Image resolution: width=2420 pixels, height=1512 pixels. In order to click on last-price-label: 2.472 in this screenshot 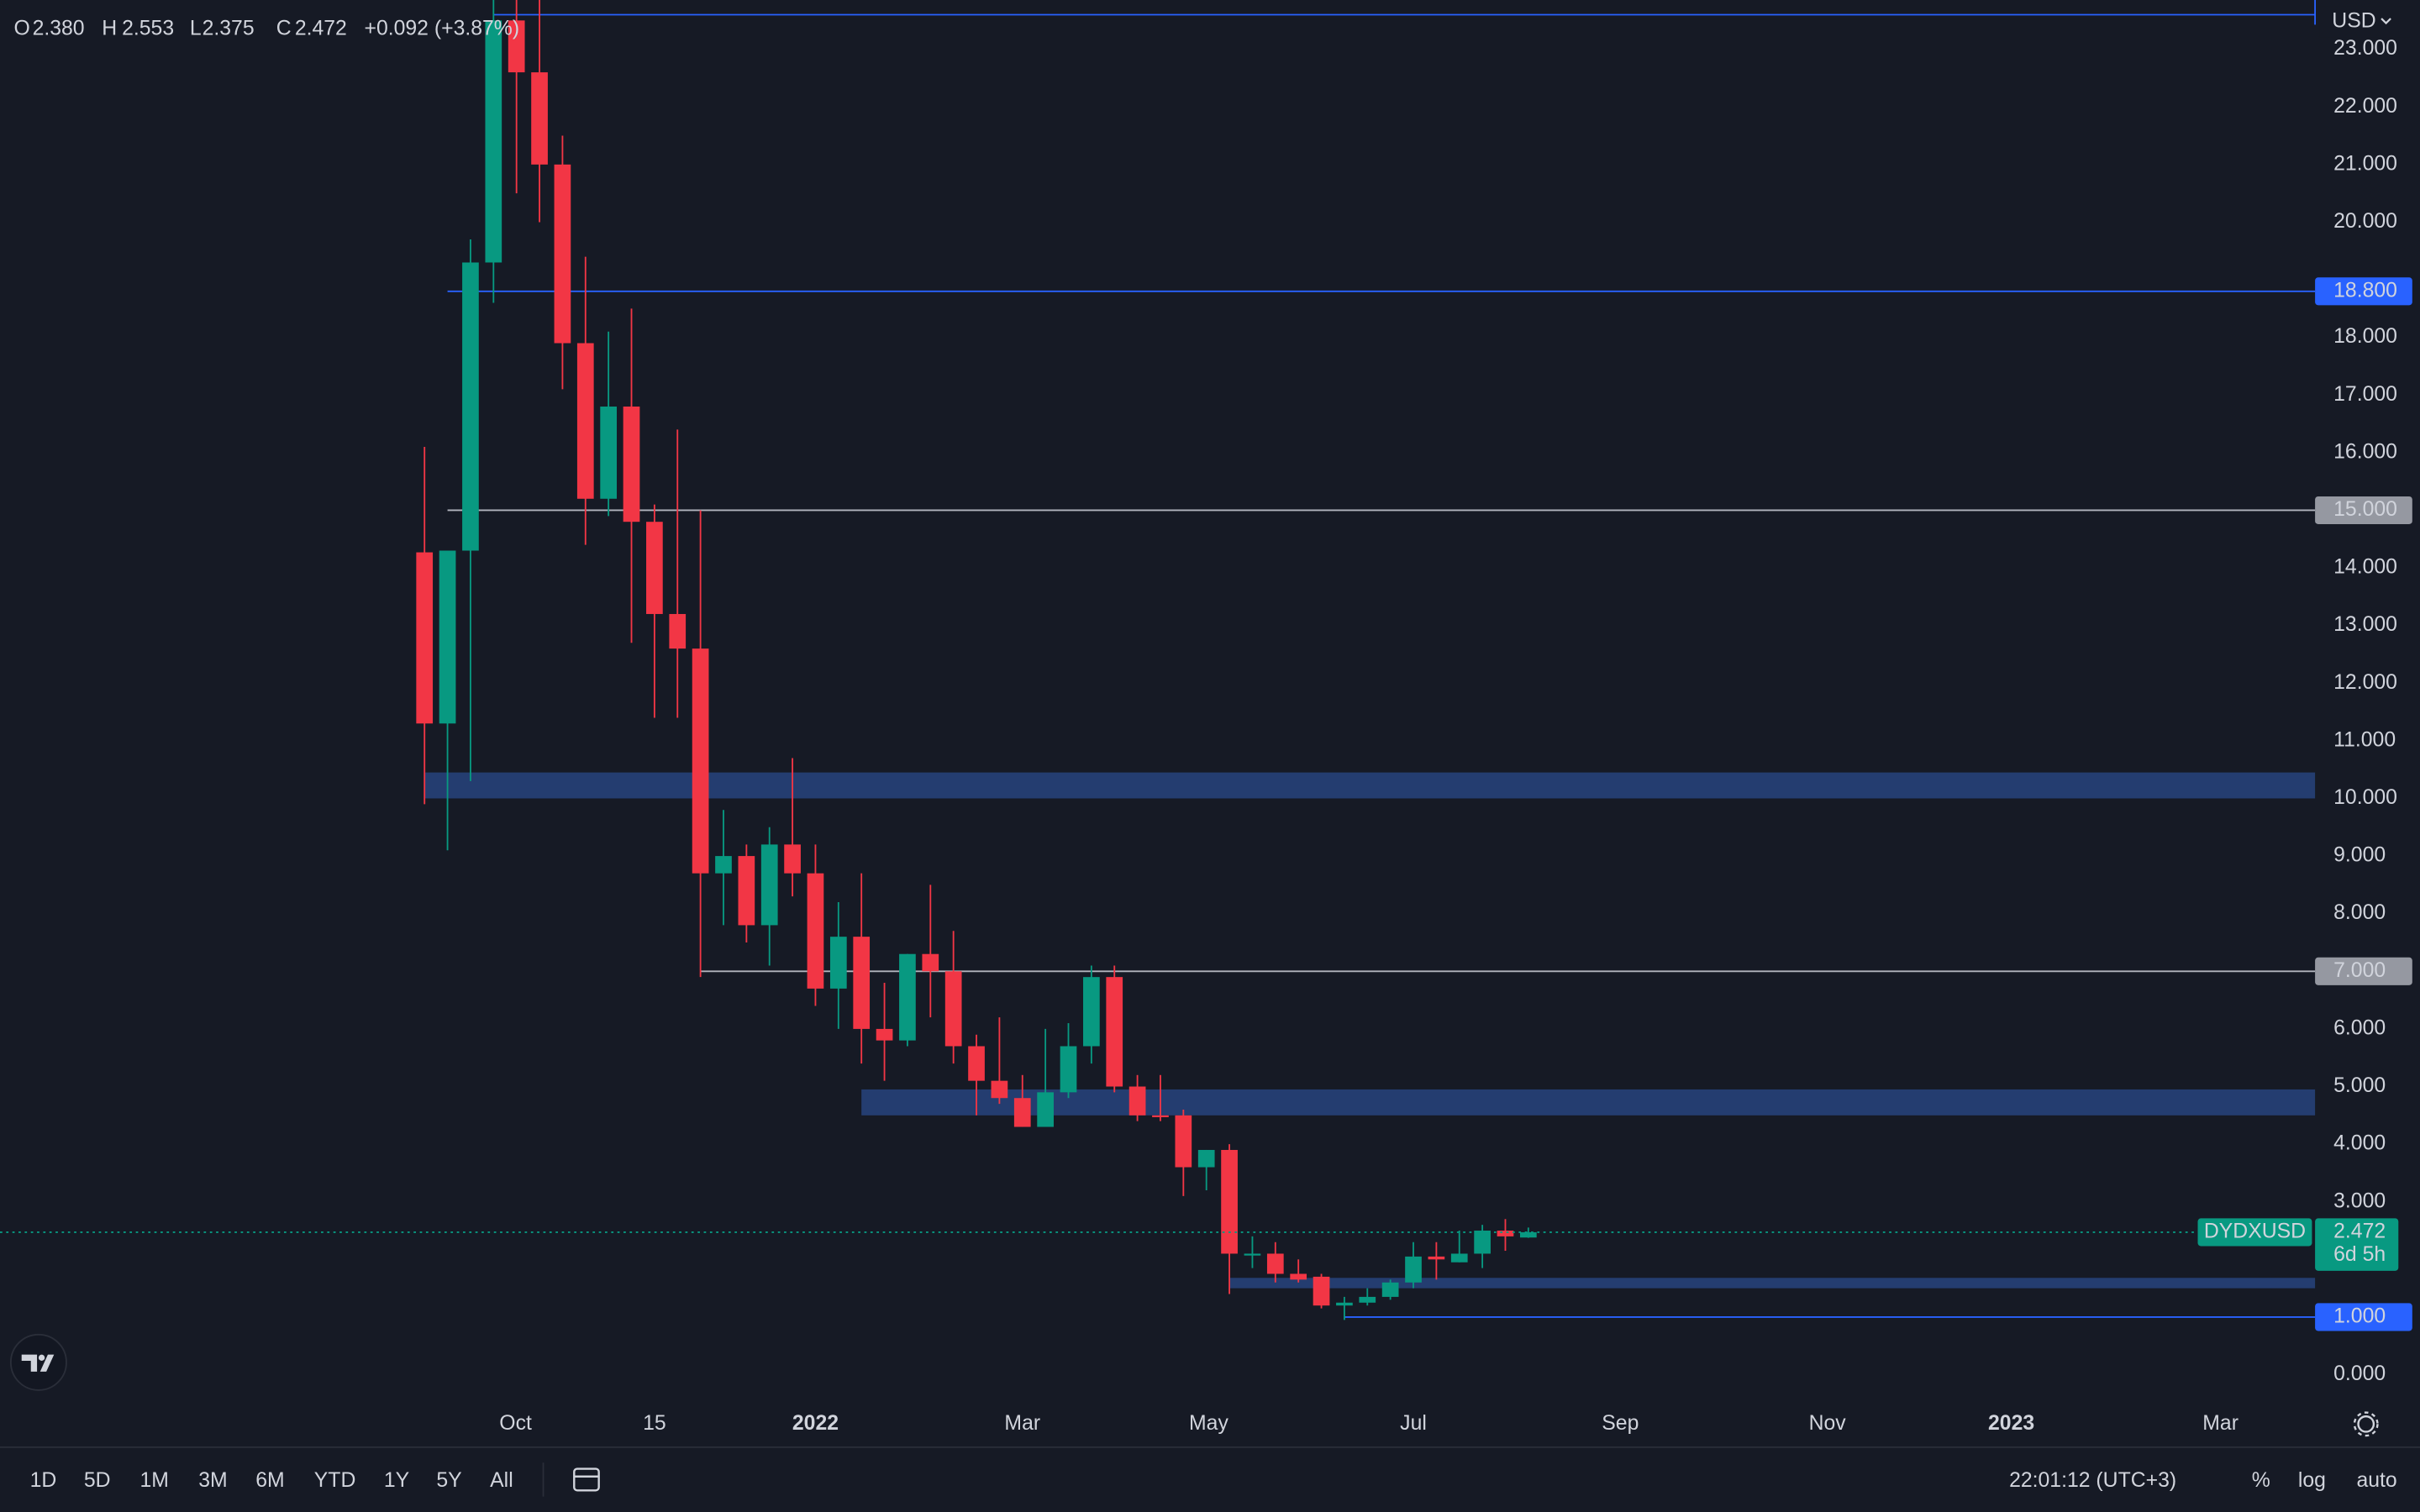, I will do `click(2359, 1231)`.